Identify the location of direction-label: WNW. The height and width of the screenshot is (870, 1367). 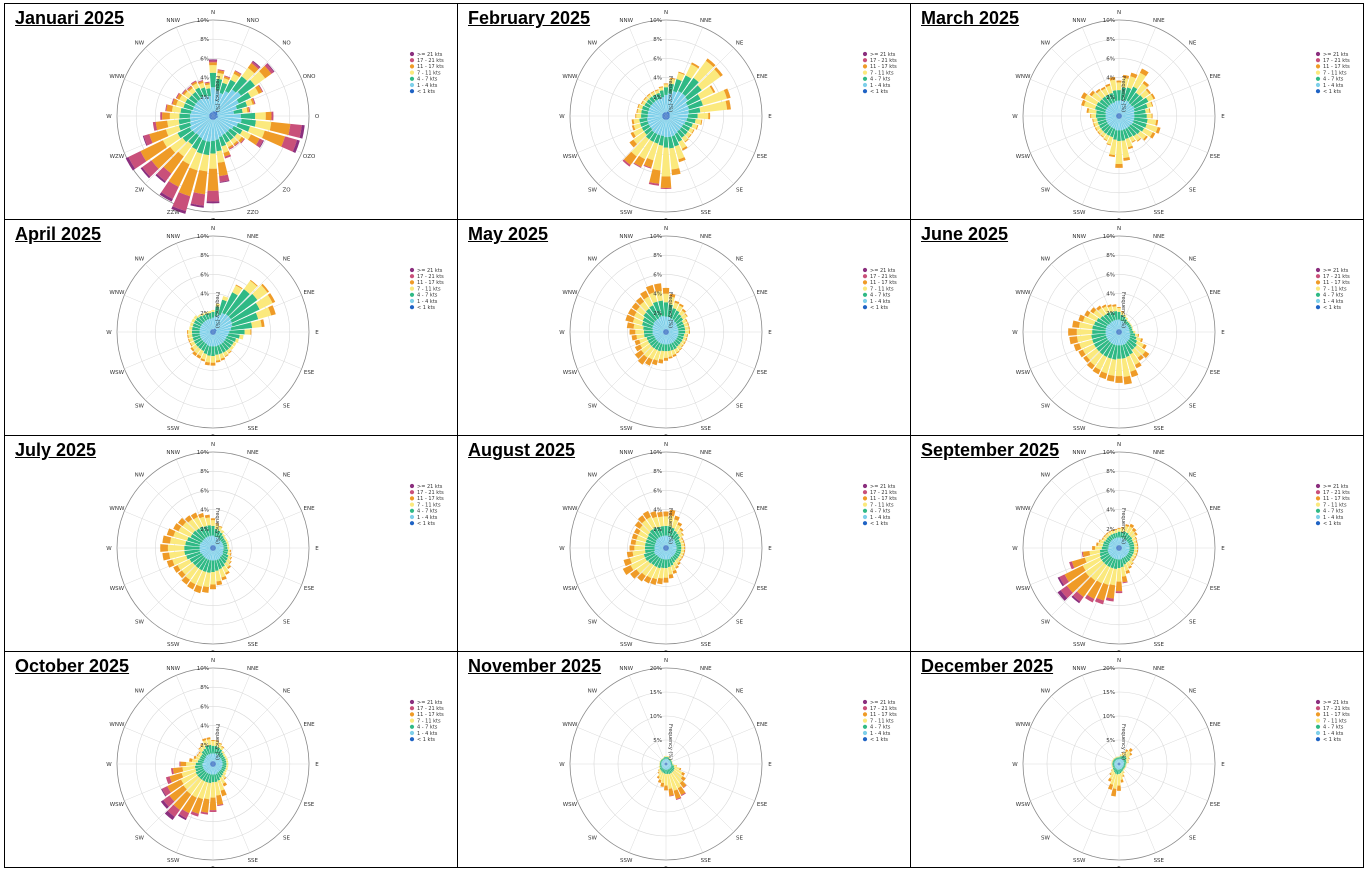
(570, 725).